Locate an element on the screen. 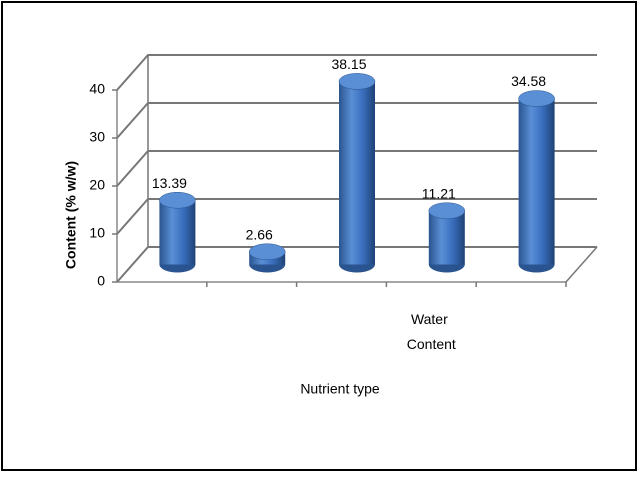 This screenshot has height=480, width=640. y-tick-label: 0 is located at coordinates (101, 281).